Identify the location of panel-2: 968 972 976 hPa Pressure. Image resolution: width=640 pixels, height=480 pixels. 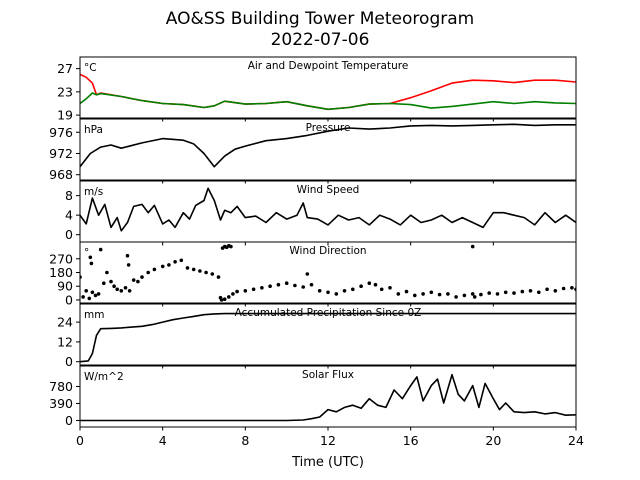
(313, 151).